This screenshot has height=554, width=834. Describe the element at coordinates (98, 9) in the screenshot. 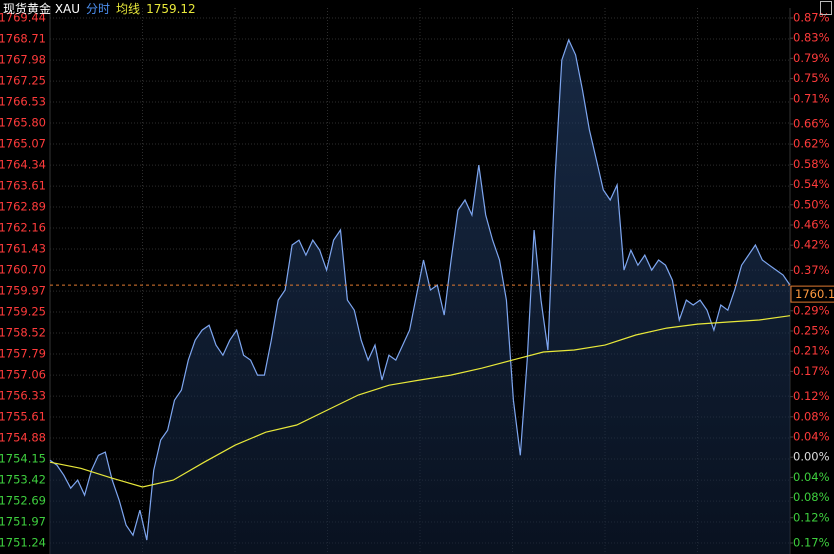

I see `mode-label: 分时` at that location.